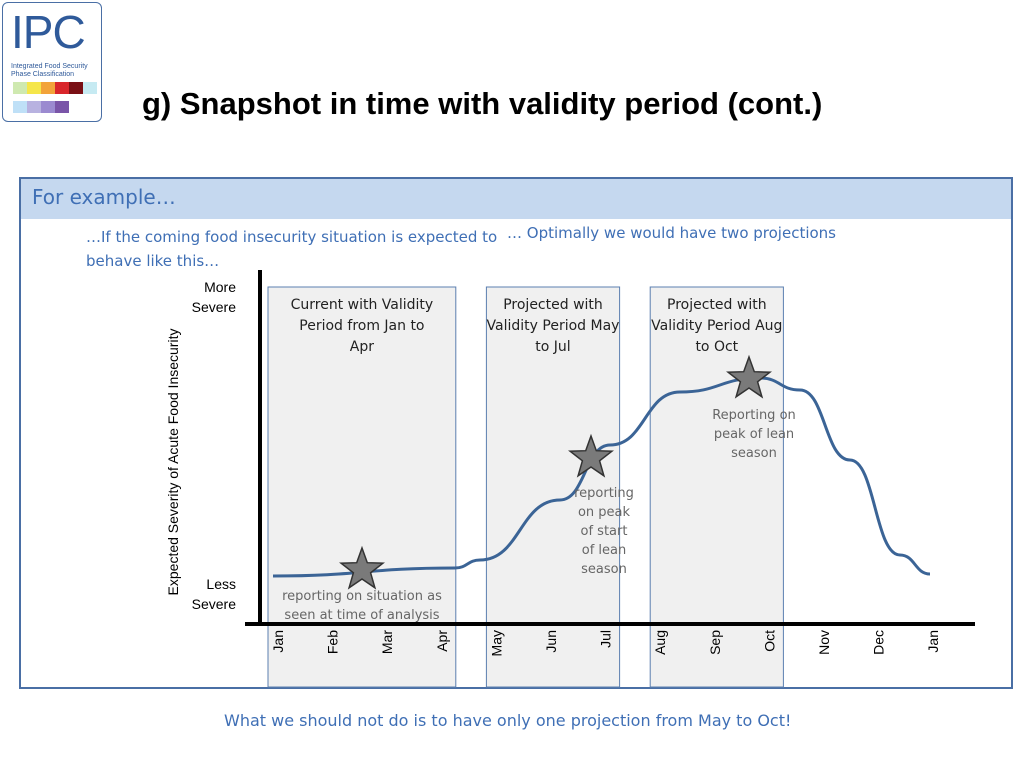  Describe the element at coordinates (362, 305) in the screenshot. I see `panel-title: Current with Validity` at that location.